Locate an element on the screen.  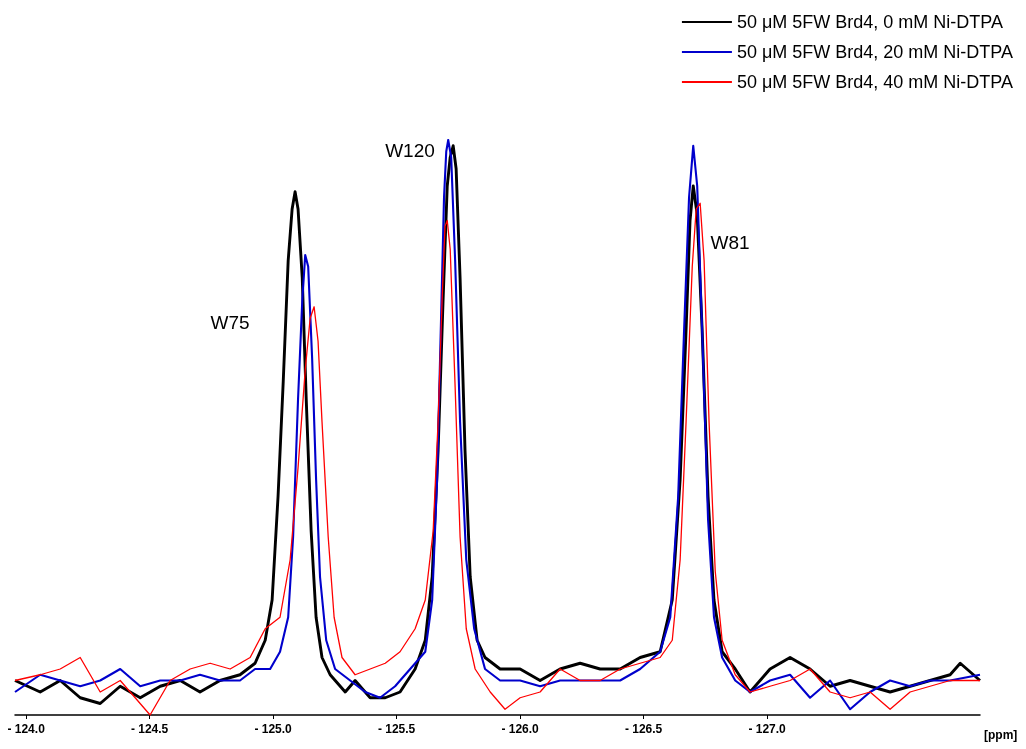
x-tick-label: - 127.0 is located at coordinates (767, 729).